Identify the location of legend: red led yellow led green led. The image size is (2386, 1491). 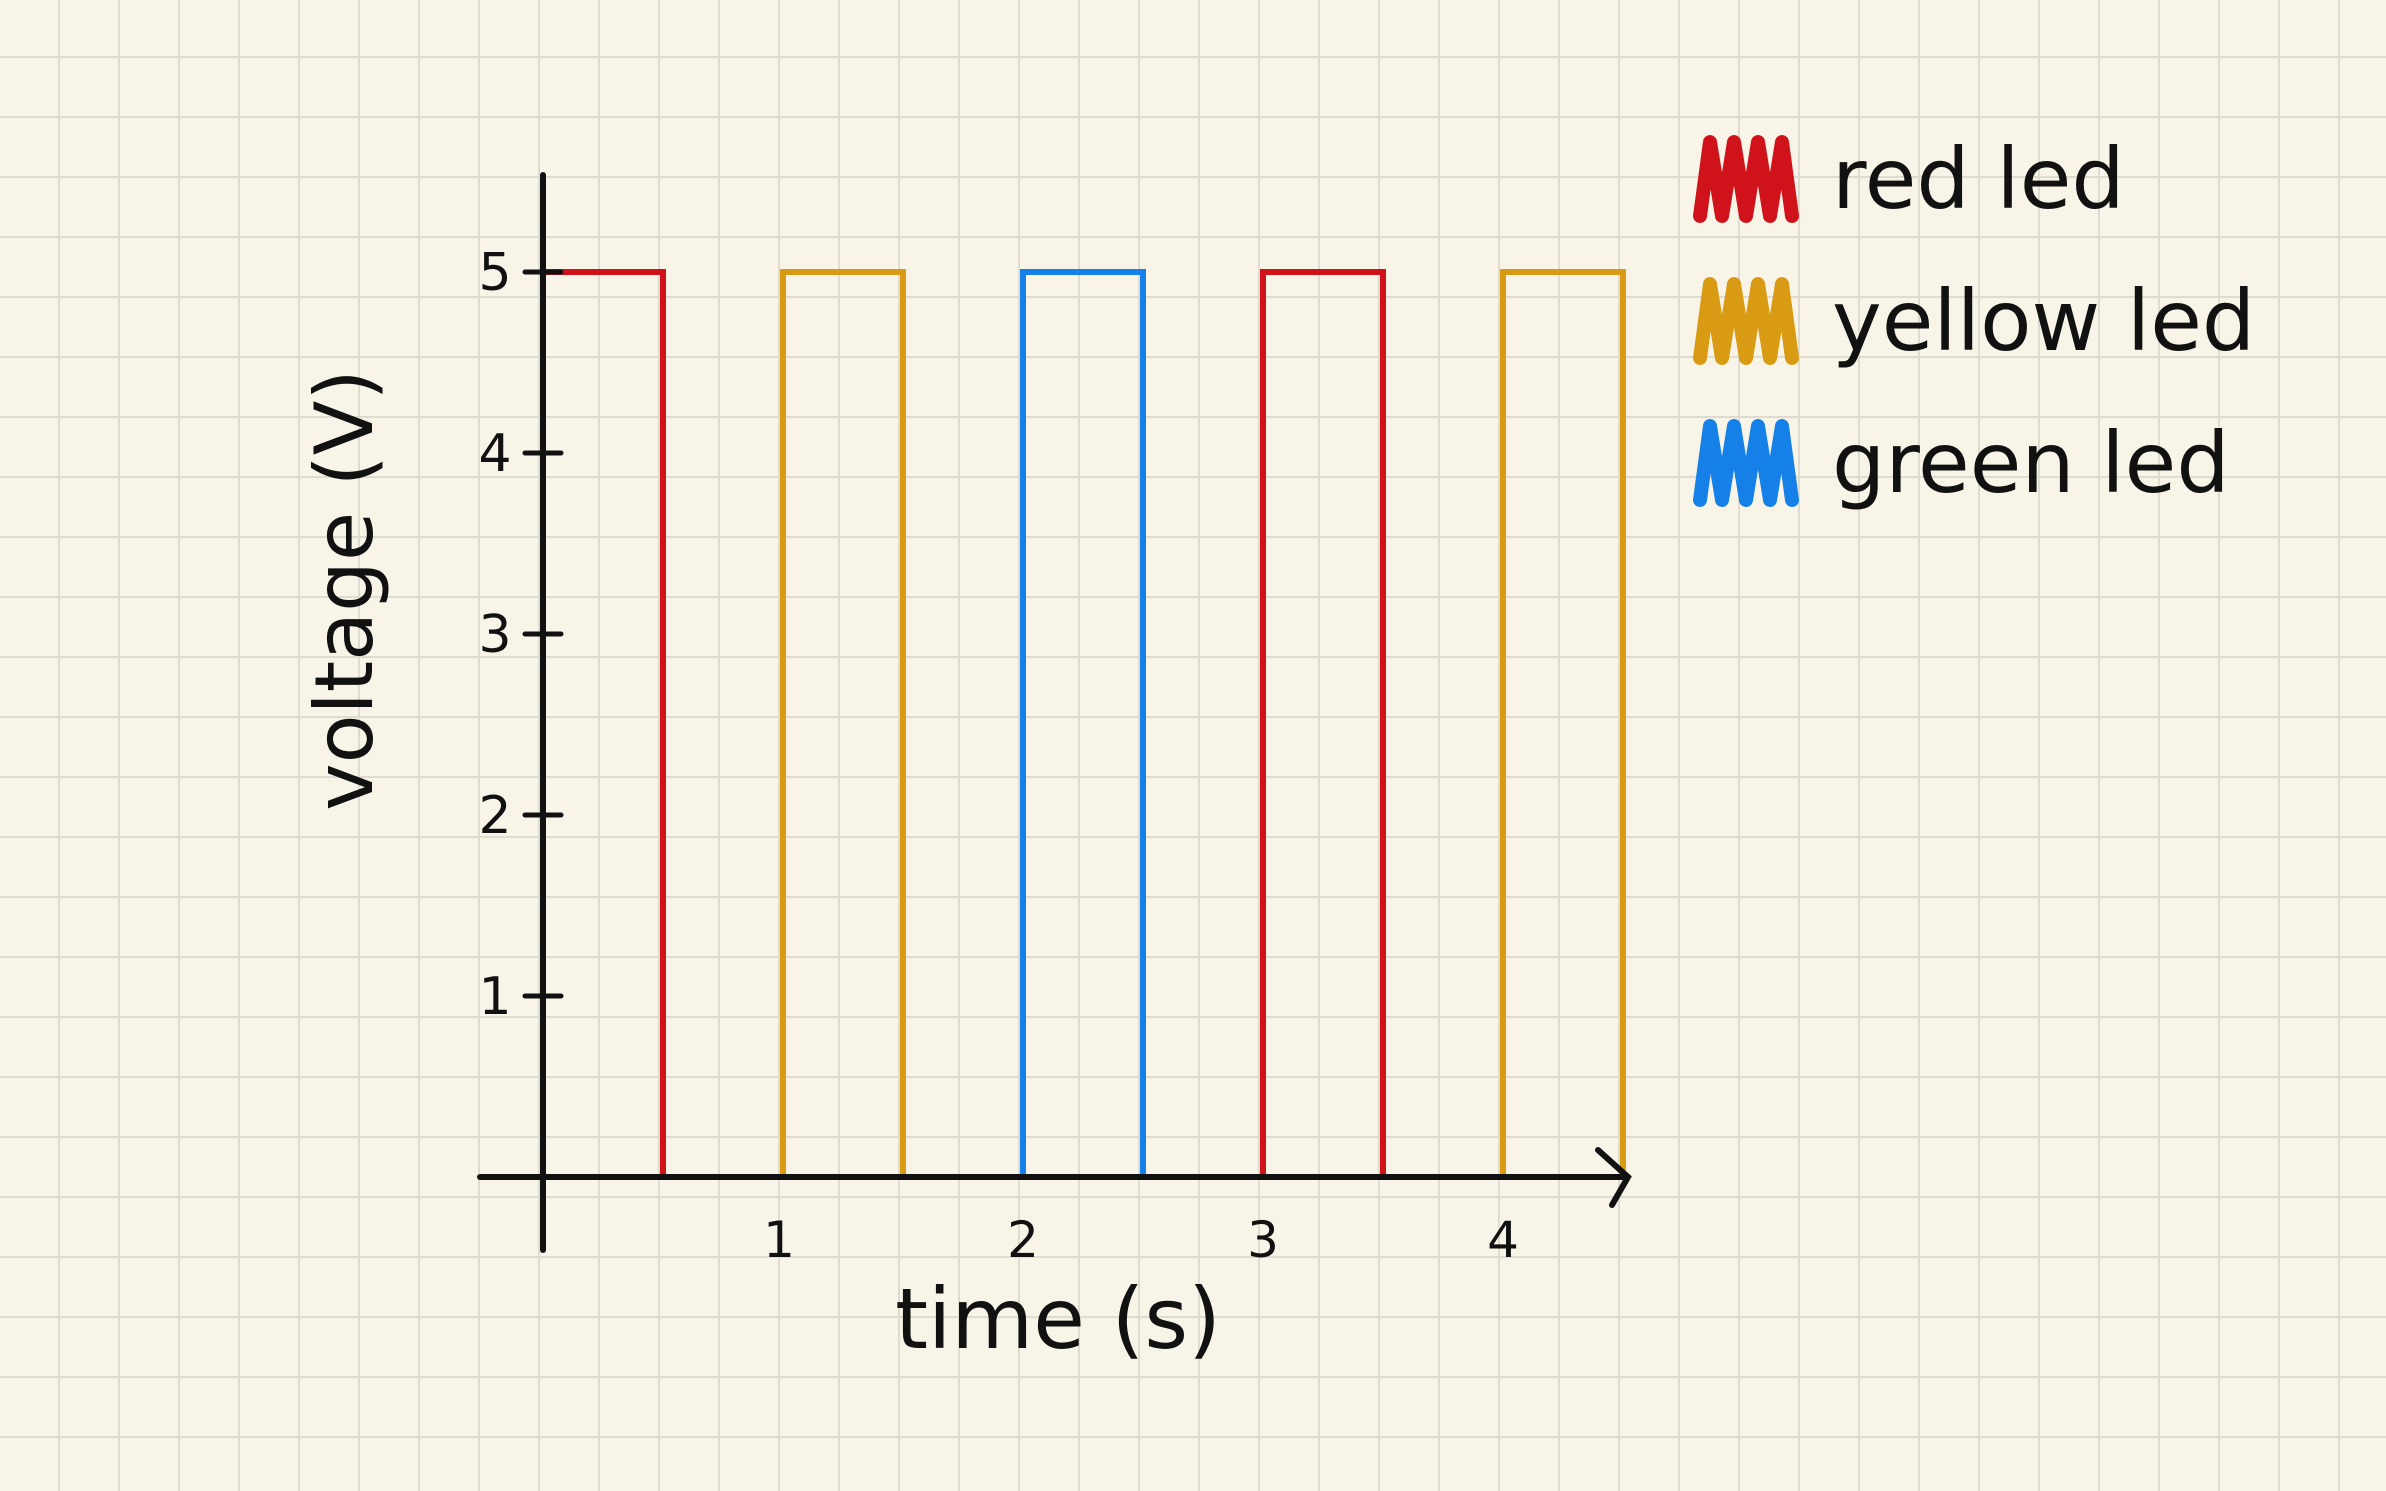
(1974, 321).